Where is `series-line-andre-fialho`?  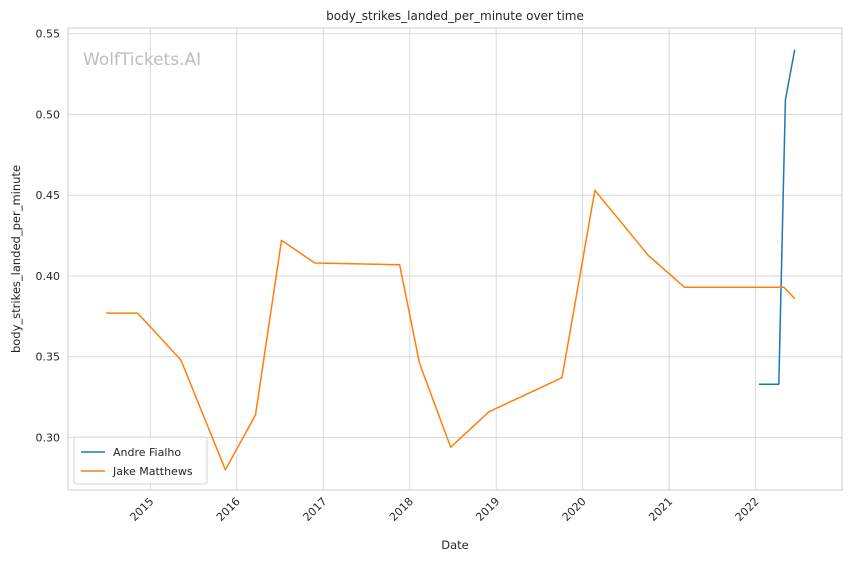
series-line-andre-fialho is located at coordinates (777, 217).